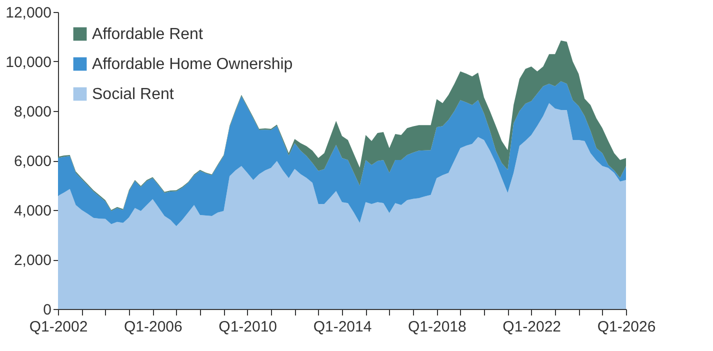  I want to click on x-tick-label: Q1-2018, so click(437, 327).